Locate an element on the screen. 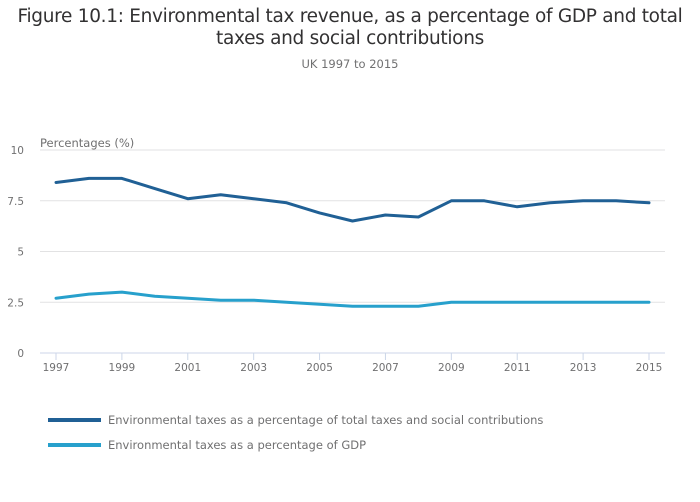 This screenshot has width=700, height=502. legend-swatch-total-taxes is located at coordinates (74, 419).